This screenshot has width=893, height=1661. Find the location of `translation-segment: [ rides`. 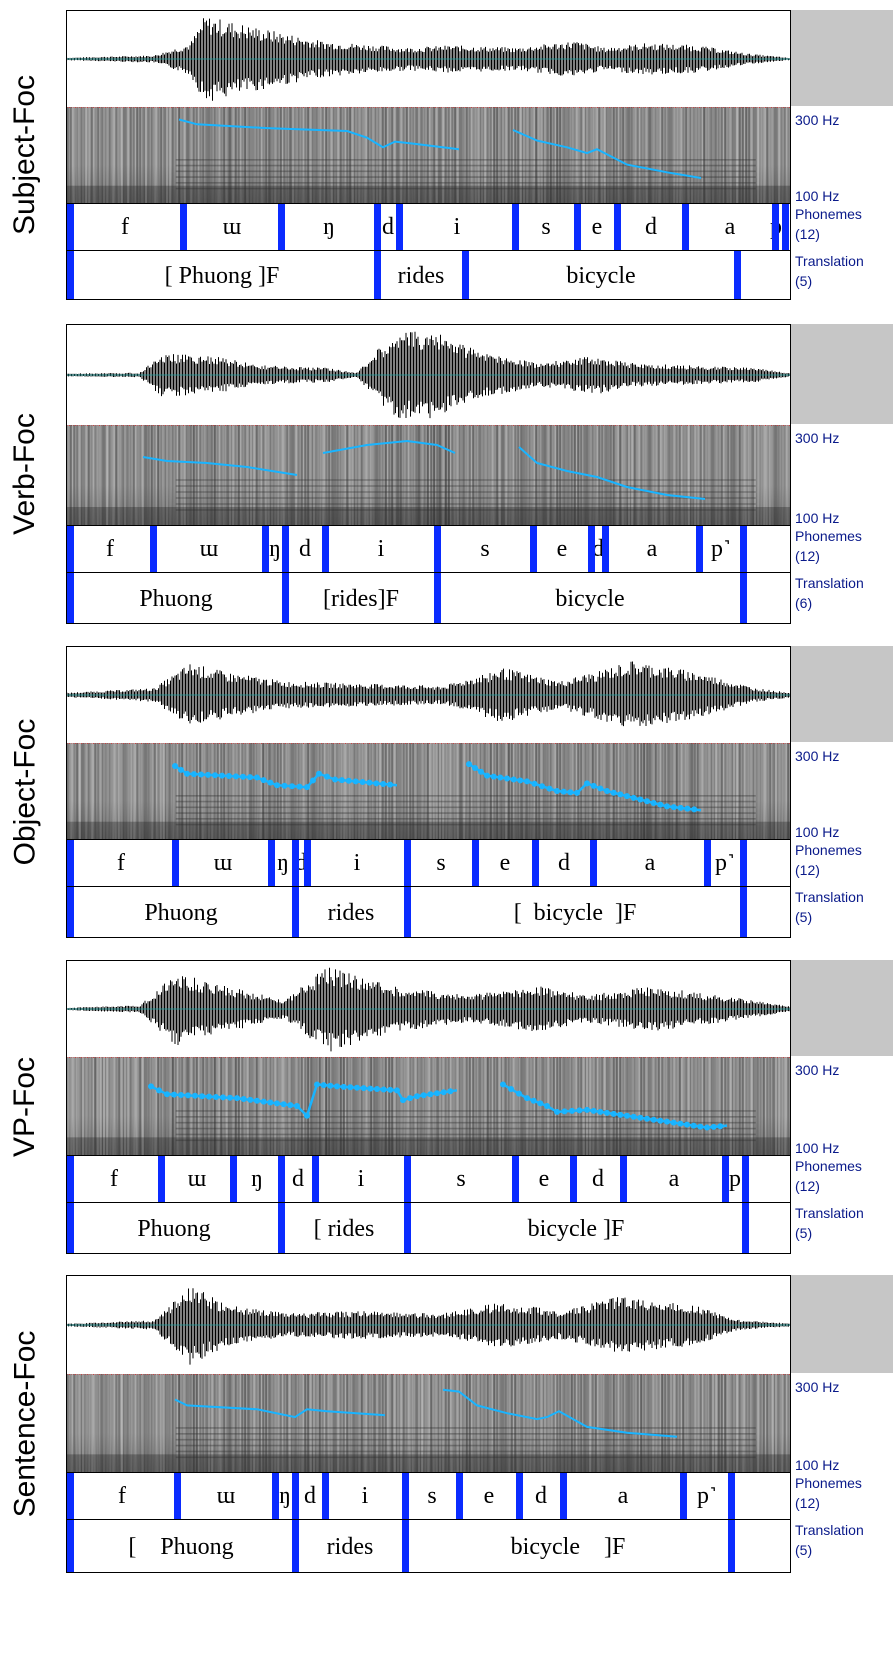

translation-segment: [ rides is located at coordinates (344, 1229).